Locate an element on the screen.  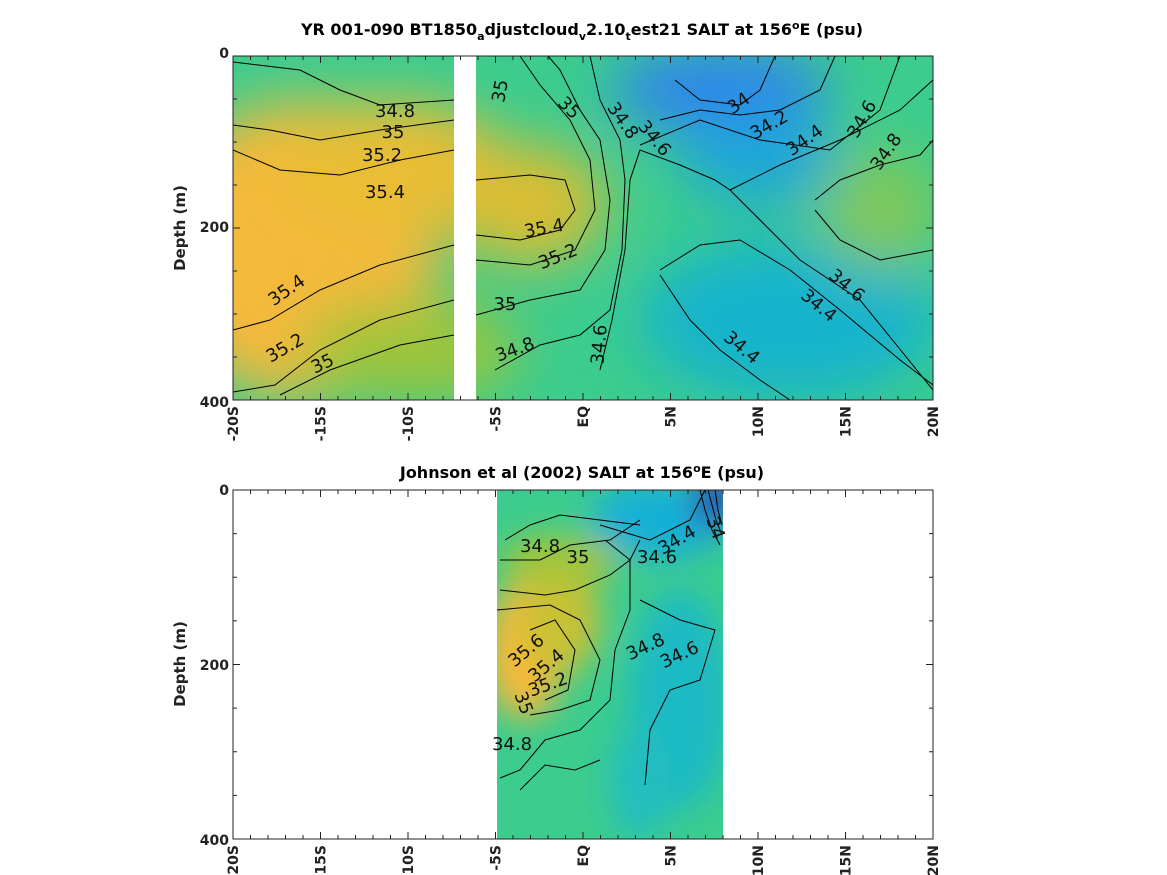
title-bottom: Johnson et al (2002) SALT at 156oE (psu) is located at coordinates (581, 472).